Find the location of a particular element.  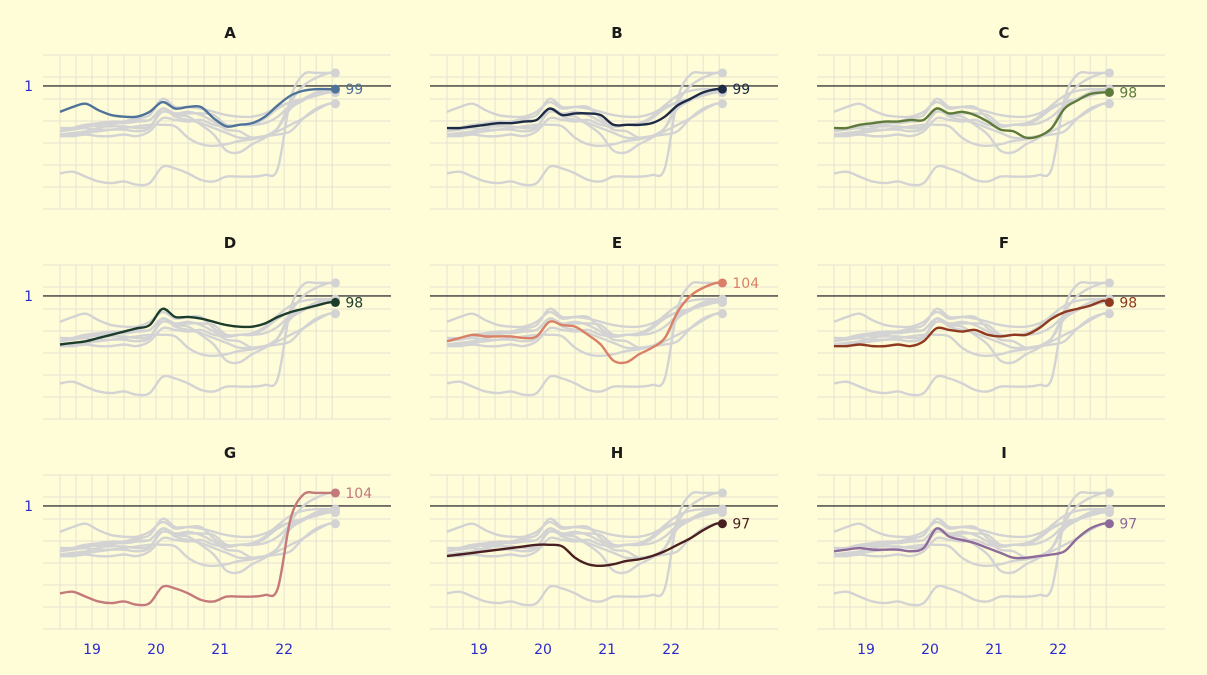

series-line-c is located at coordinates (971, 115).